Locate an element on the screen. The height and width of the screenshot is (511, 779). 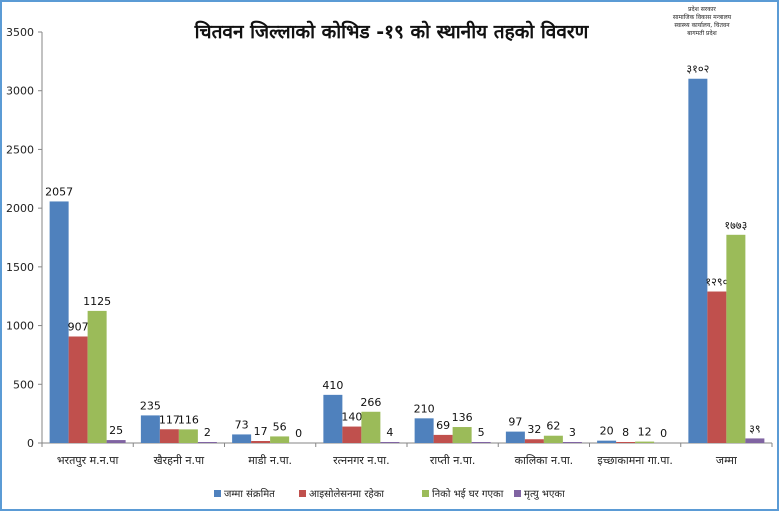
data-label: 17 is located at coordinates (261, 431).